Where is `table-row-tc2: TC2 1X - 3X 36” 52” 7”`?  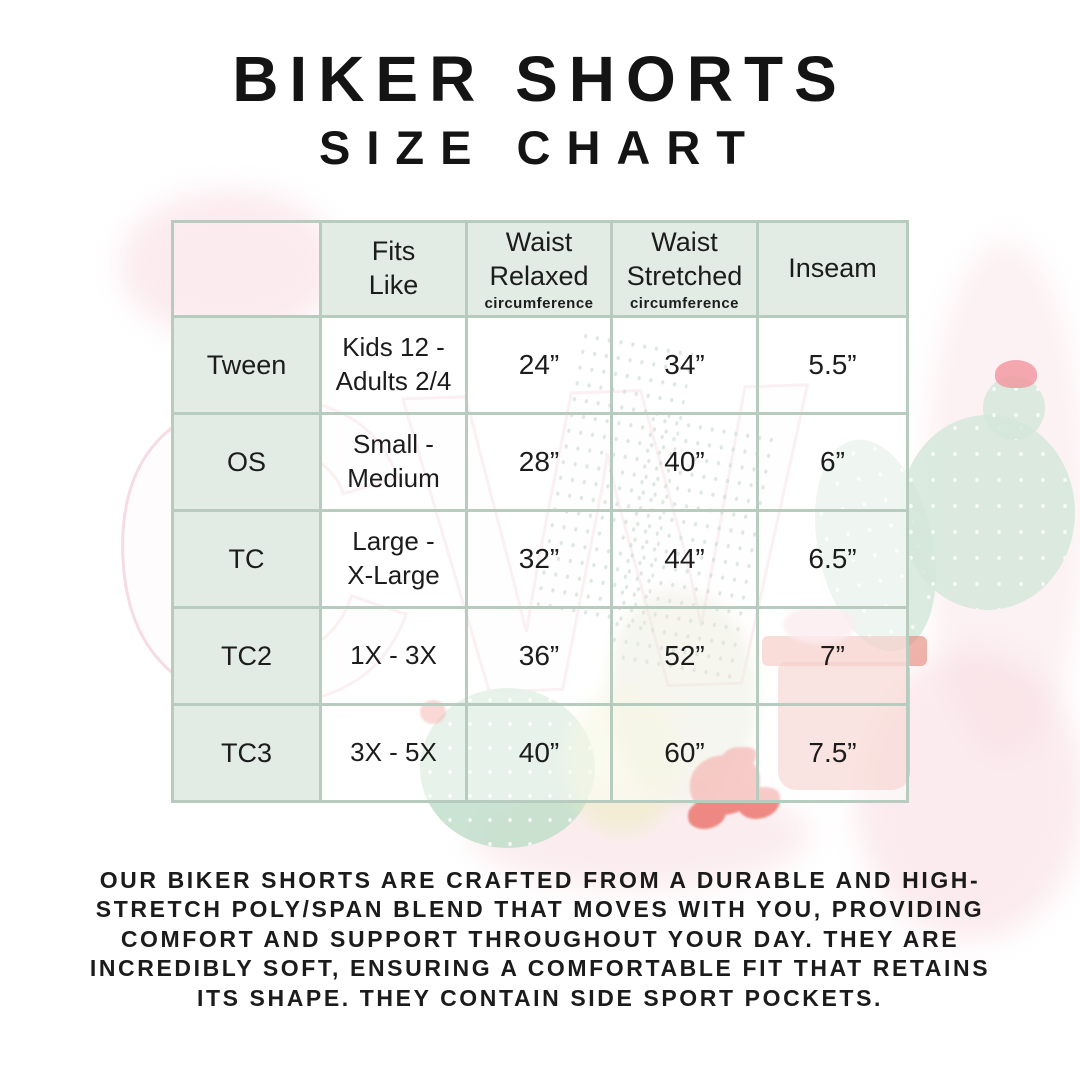 table-row-tc2: TC2 1X - 3X 36” 52” 7” is located at coordinates (540, 656).